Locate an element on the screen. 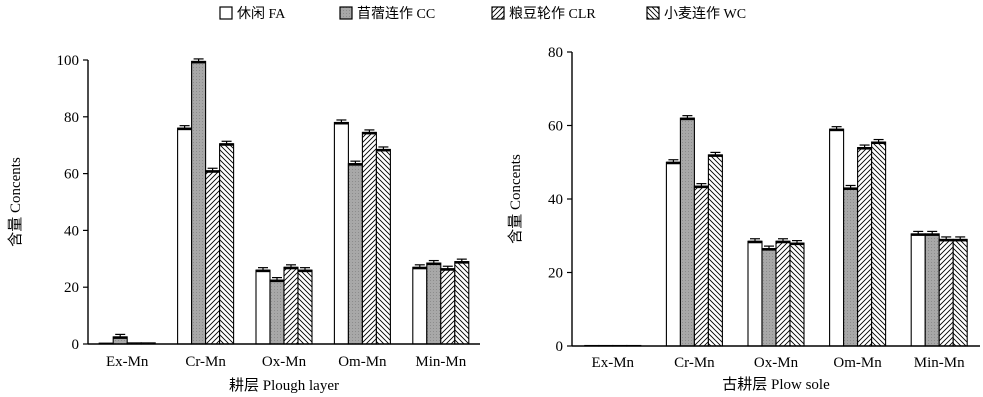 This screenshot has width=983, height=397. legend-swatch-clr is located at coordinates (498, 13).